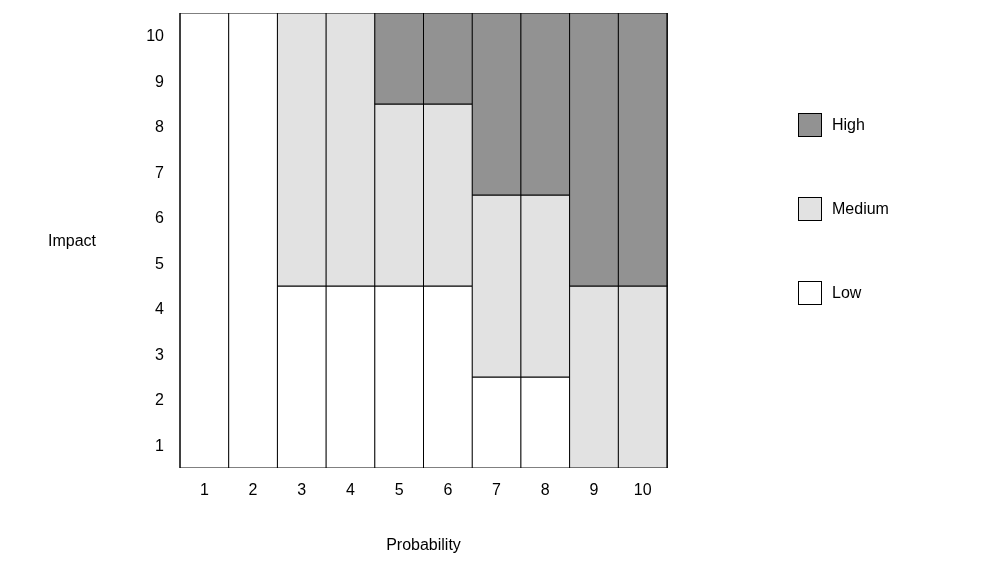  What do you see at coordinates (160, 445) in the screenshot?
I see `y-tick-label: 1` at bounding box center [160, 445].